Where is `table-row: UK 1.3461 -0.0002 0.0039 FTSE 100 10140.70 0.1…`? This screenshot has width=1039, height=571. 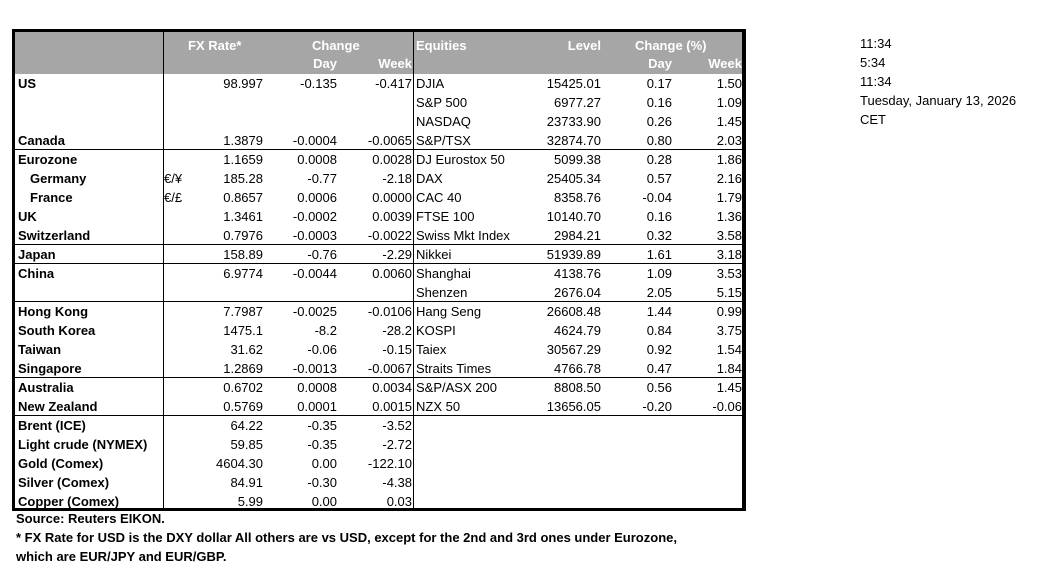
table-row: UK 1.3461 -0.0002 0.0039 FTSE 100 10140.70 0.1… is located at coordinates (378, 216).